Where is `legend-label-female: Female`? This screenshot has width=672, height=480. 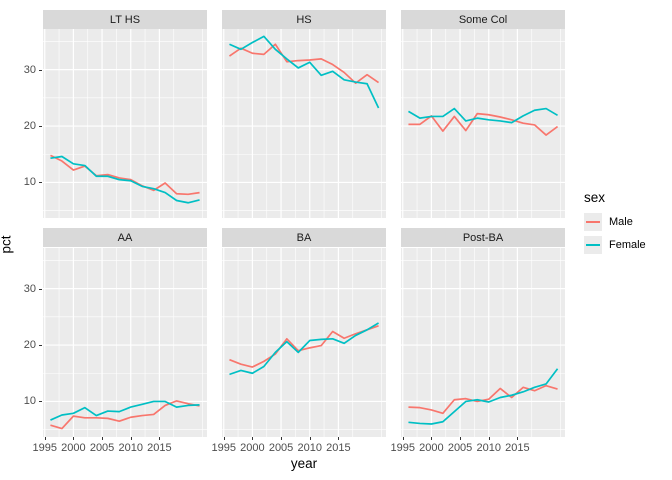
legend-label-female: Female is located at coordinates (627, 245).